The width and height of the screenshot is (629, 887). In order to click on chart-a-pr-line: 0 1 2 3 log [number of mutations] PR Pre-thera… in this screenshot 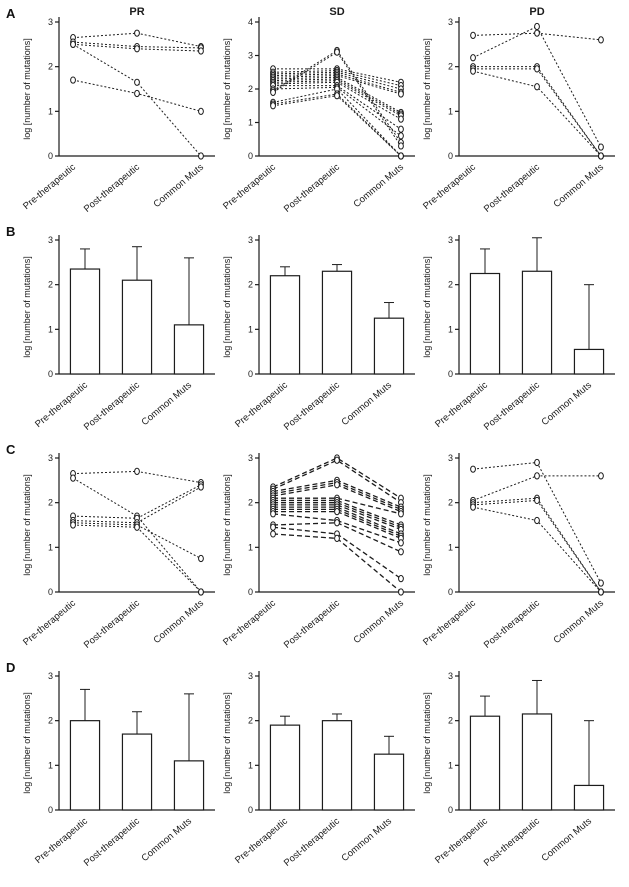, I will do `click(121, 113)`.